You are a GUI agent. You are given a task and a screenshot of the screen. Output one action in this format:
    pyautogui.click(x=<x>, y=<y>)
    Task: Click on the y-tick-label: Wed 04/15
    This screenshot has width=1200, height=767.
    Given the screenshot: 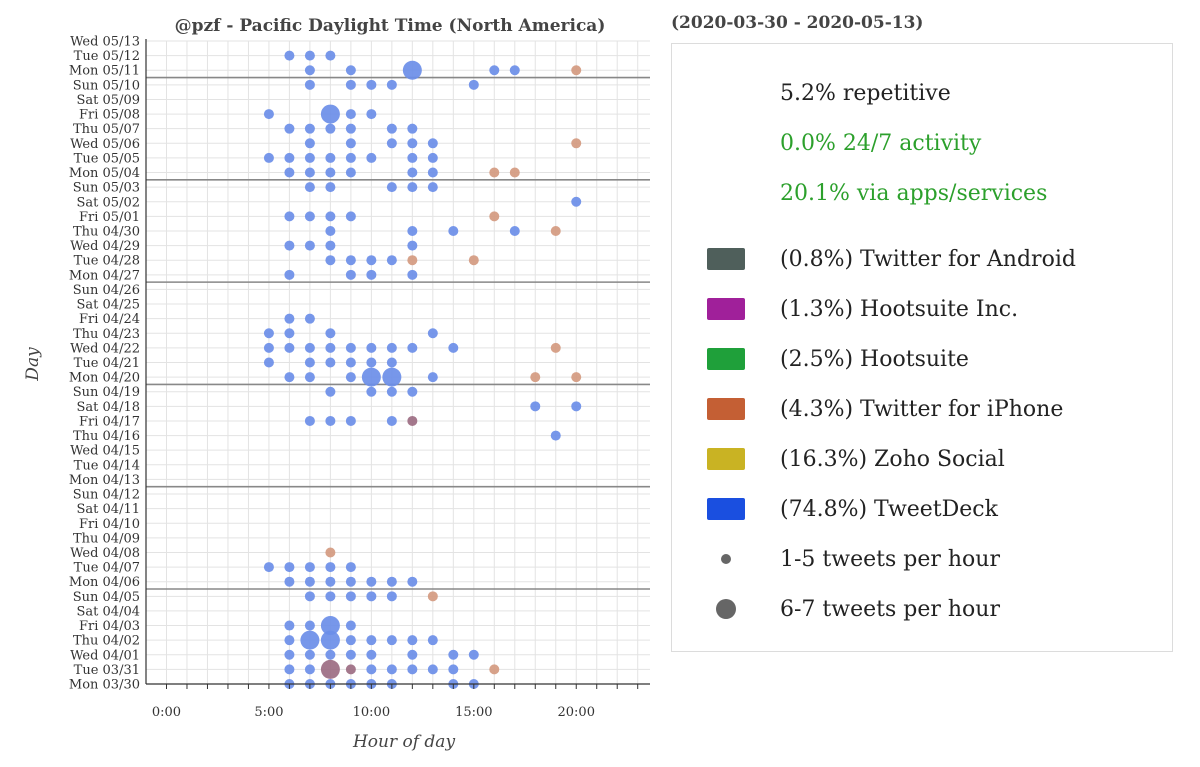 What is the action you would take?
    pyautogui.click(x=105, y=451)
    